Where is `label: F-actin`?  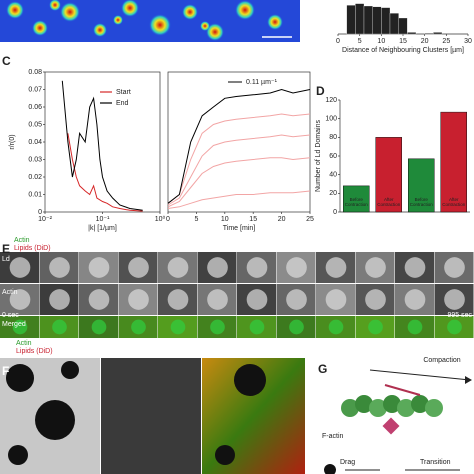 label: F-actin is located at coordinates (333, 436).